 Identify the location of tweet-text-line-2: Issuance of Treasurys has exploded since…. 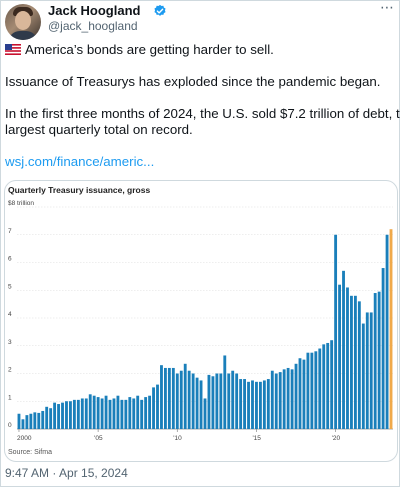
(193, 81).